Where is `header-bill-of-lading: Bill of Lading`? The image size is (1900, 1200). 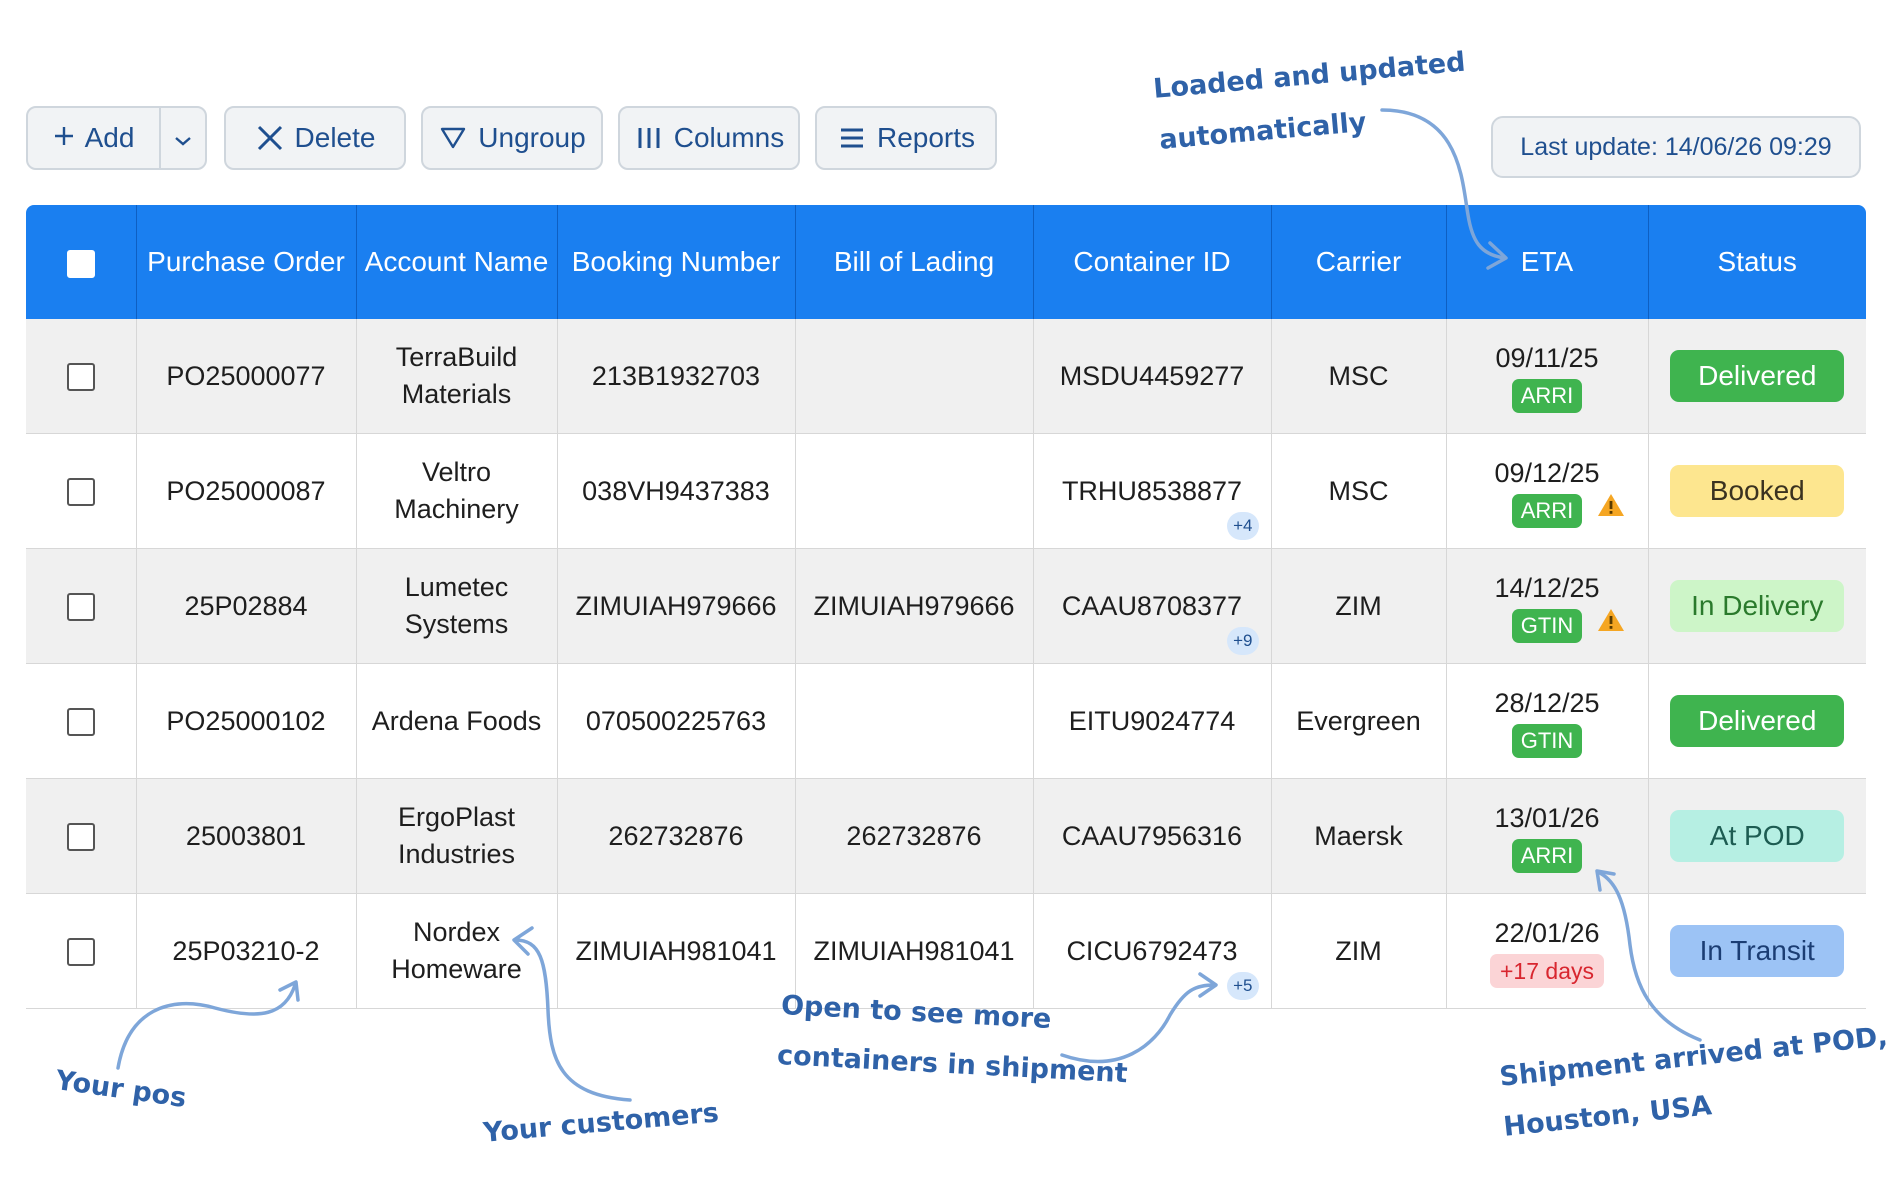 header-bill-of-lading: Bill of Lading is located at coordinates (914, 262).